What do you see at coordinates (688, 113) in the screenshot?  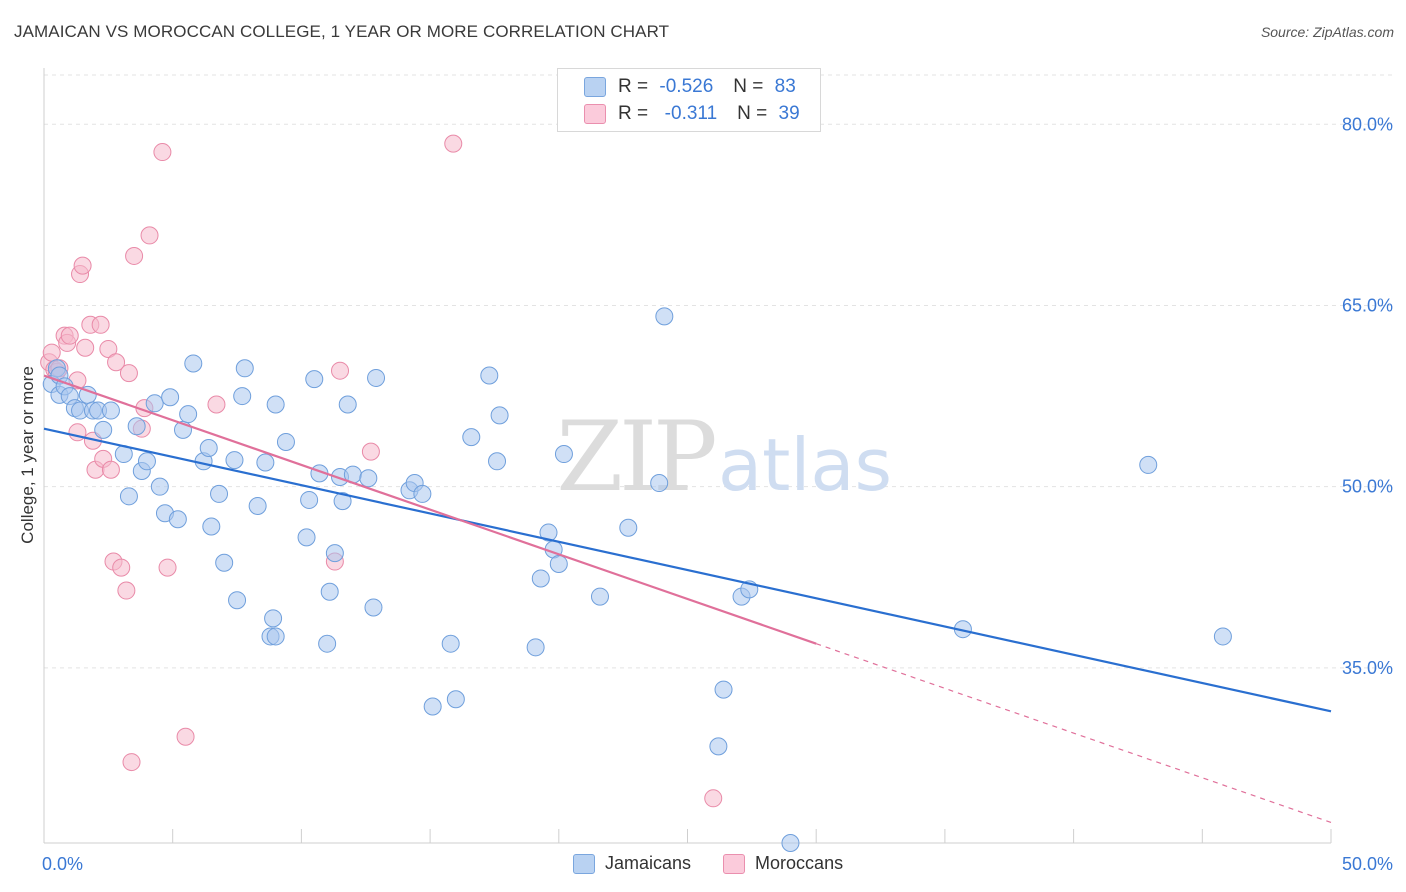 I see `r-value: -0.311` at bounding box center [688, 113].